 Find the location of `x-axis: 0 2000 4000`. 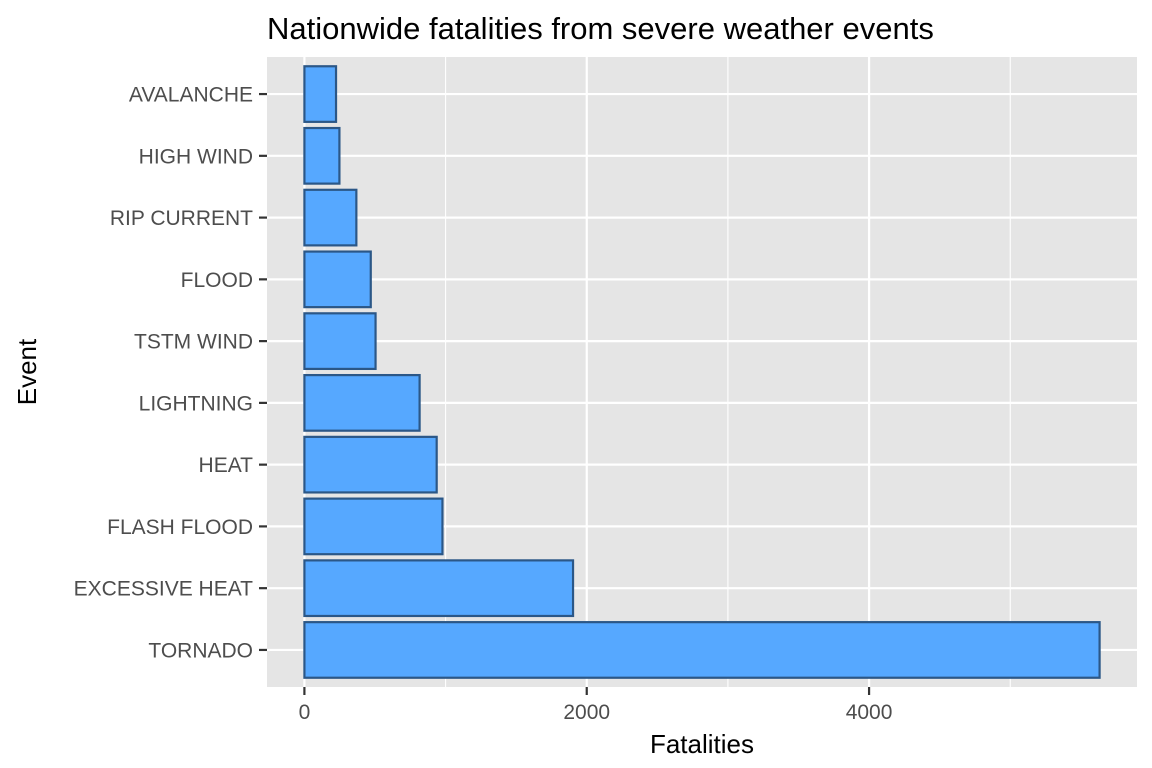

x-axis: 0 2000 4000 is located at coordinates (596, 705).